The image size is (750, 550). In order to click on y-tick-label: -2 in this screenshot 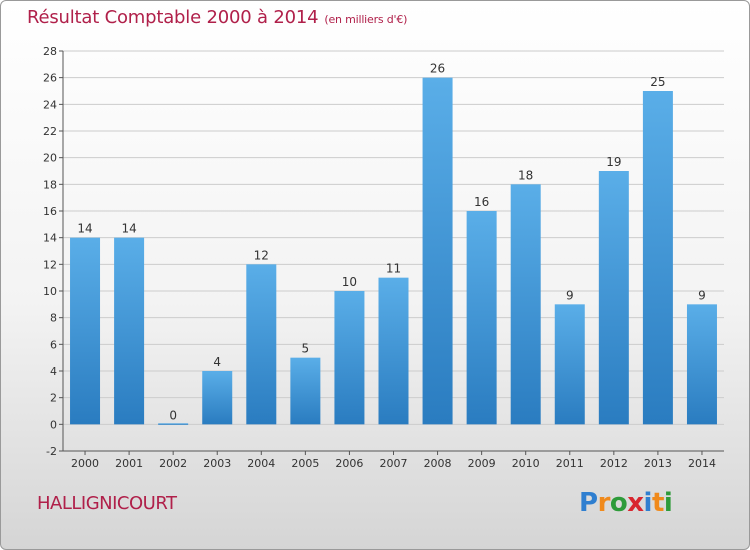, I will do `click(51, 451)`.